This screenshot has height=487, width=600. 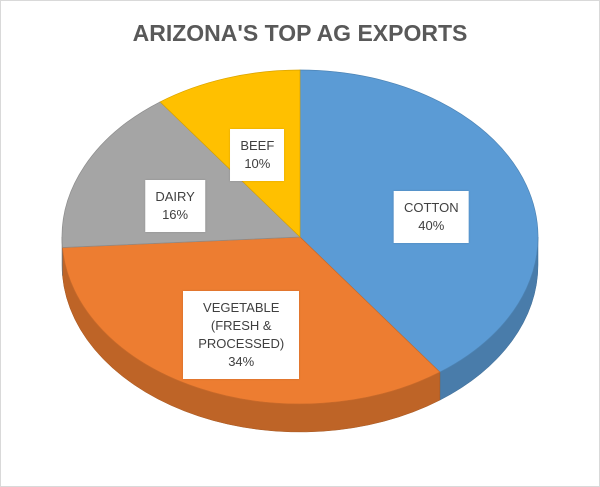 I want to click on data-label: DAIRY 16%, so click(x=175, y=205).